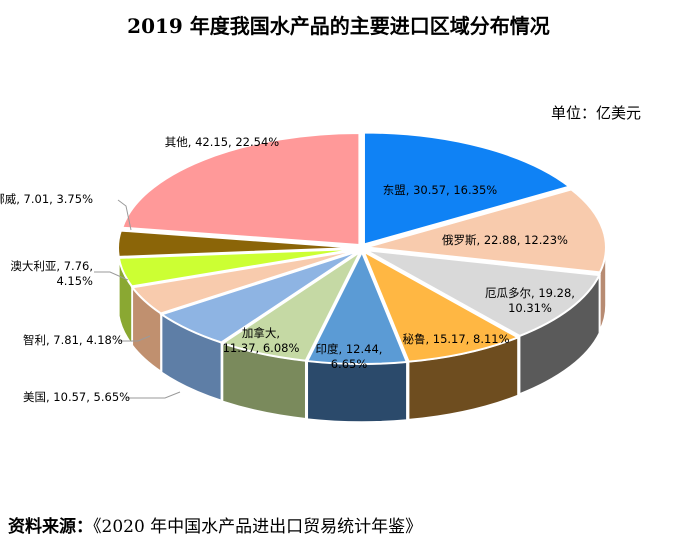 This screenshot has width=677, height=543. What do you see at coordinates (51, 273) in the screenshot?
I see `slice-label-澳大利亚: 澳大利亚, 7.76, 4.15%` at bounding box center [51, 273].